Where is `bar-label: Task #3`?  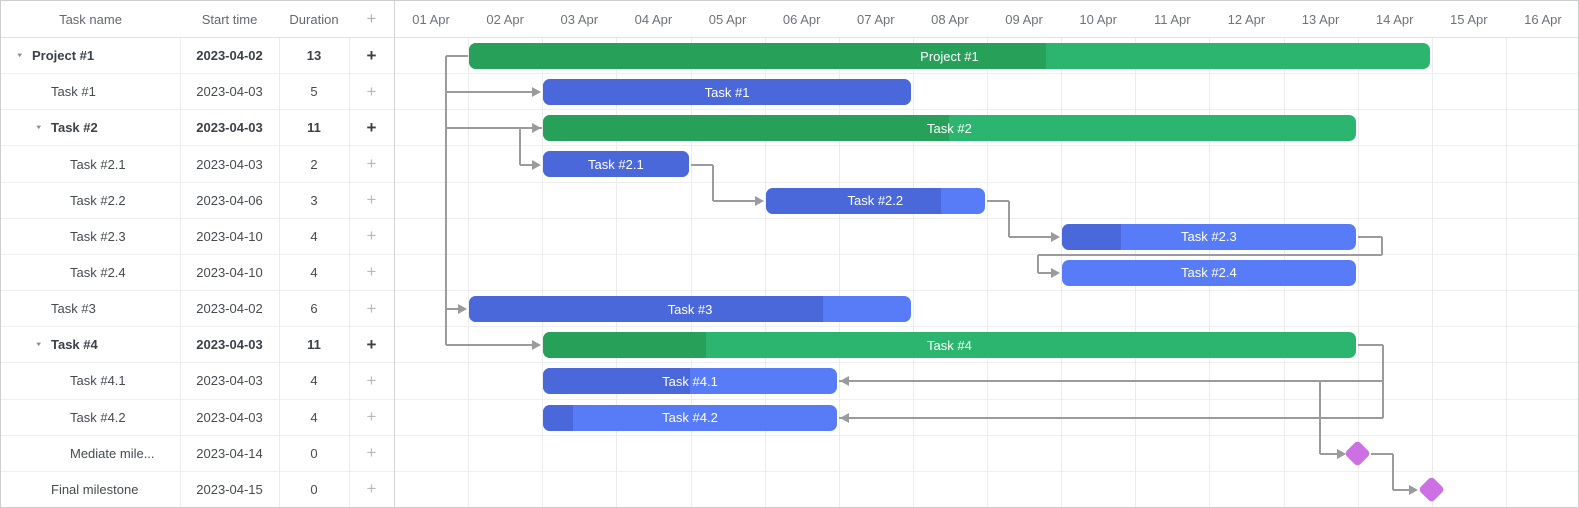 bar-label: Task #3 is located at coordinates (690, 309).